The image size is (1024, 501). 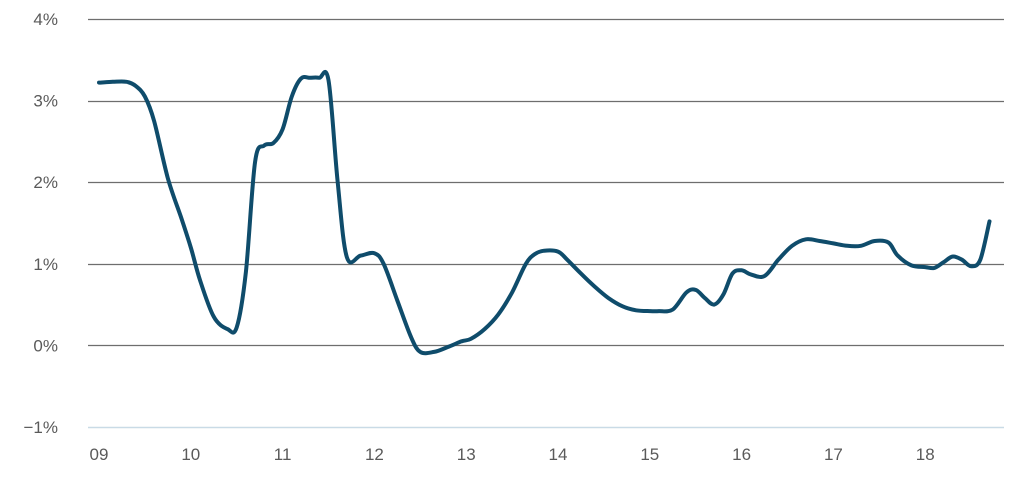 I want to click on x-tick-label: 11, so click(x=283, y=454).